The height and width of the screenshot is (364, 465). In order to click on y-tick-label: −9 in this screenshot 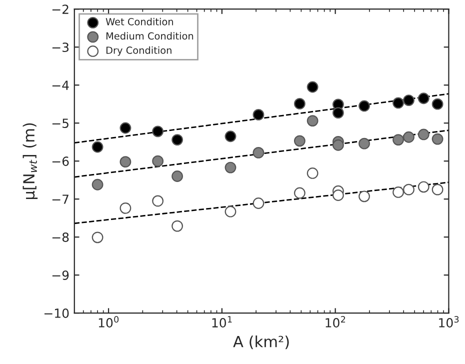, I will do `click(60, 275)`.